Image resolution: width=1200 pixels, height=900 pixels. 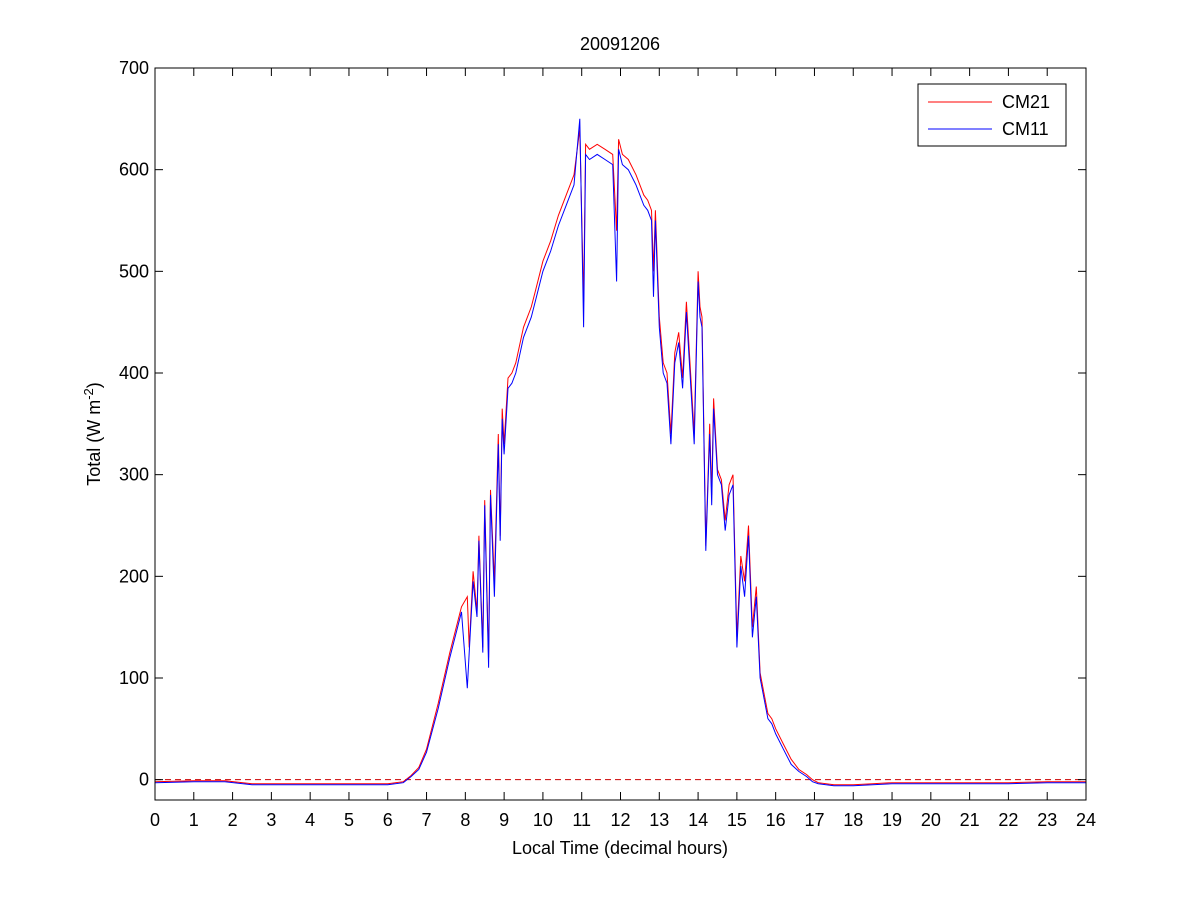 I want to click on legend-label-cm21: CM21, so click(x=1026, y=102).